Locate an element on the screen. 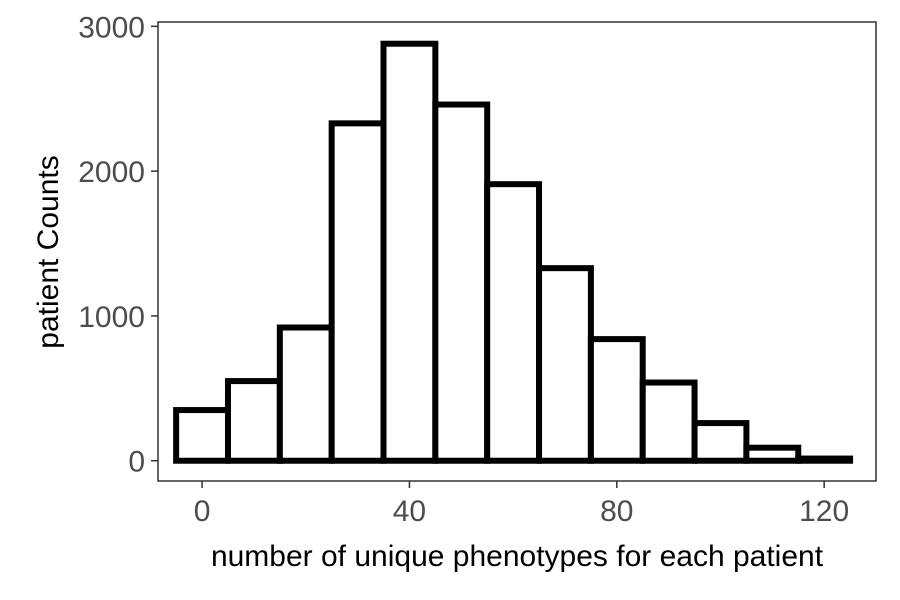 This screenshot has width=900, height=600. y-tick-label-1: 1000 is located at coordinates (111, 317).